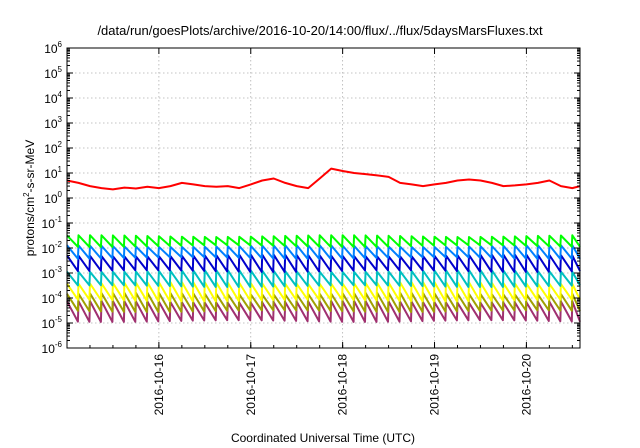 The height and width of the screenshot is (448, 640). Describe the element at coordinates (53, 173) in the screenshot. I see `y-tick-label: 10¹` at that location.